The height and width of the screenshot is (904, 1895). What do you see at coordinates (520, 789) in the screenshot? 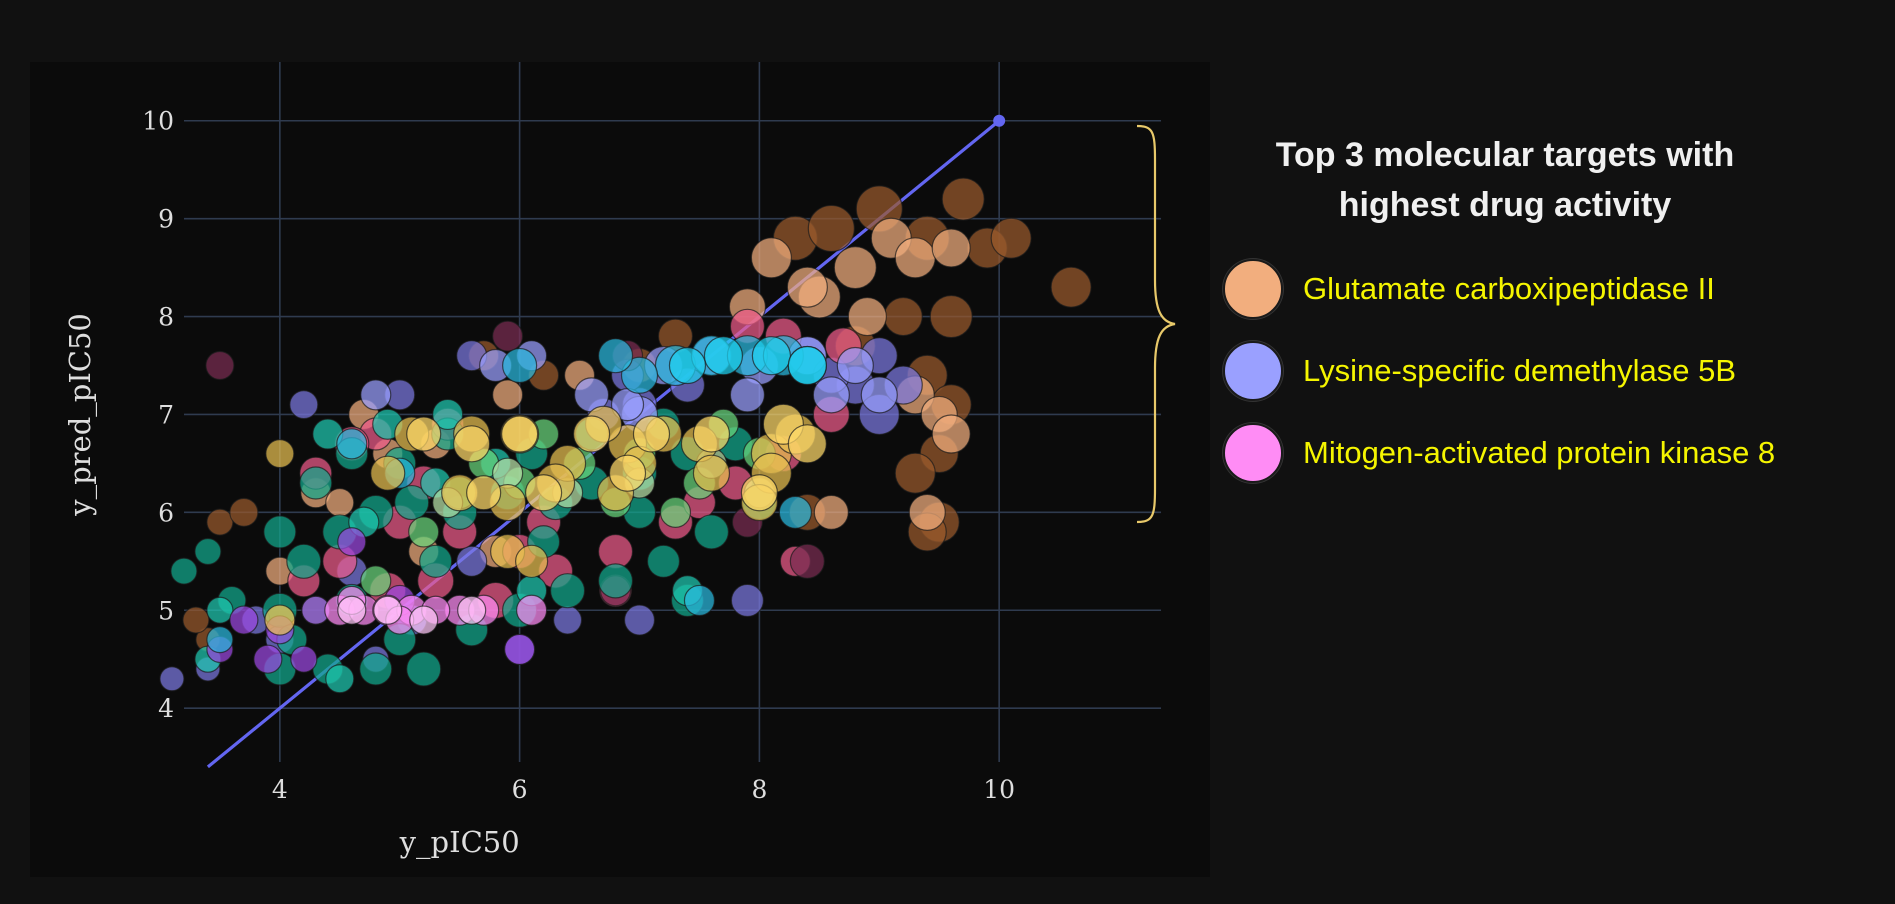
I see `x-tick-label: 6` at bounding box center [520, 789].